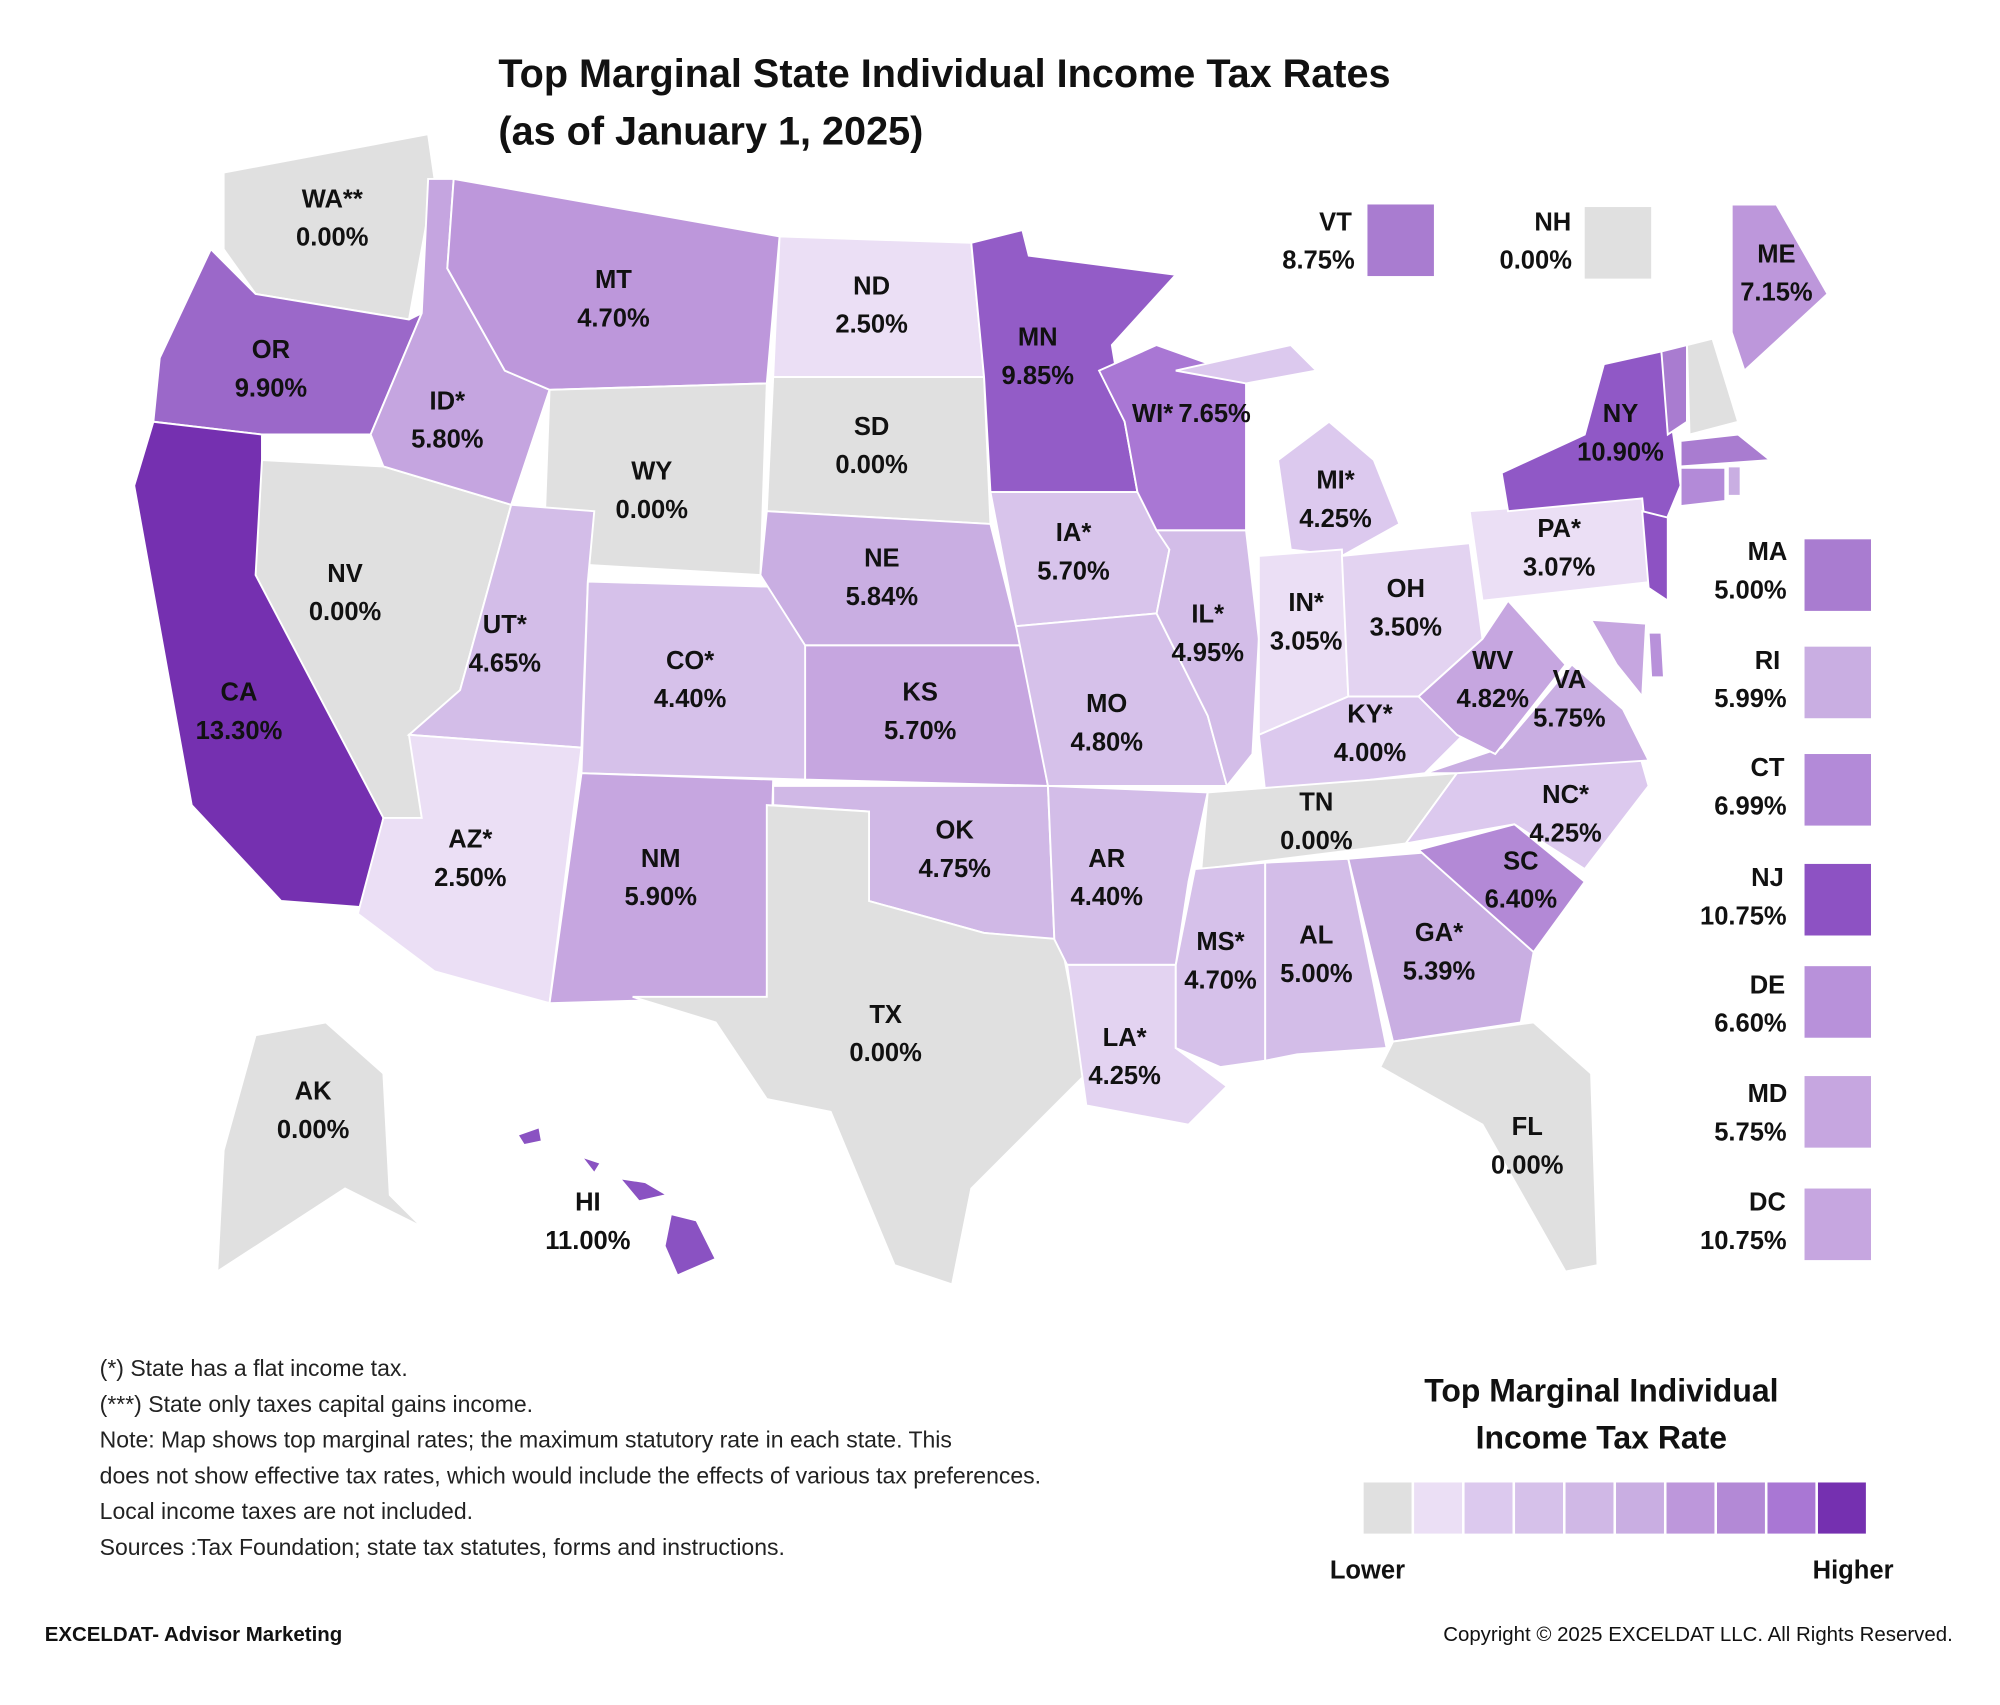 This screenshot has width=2000, height=1705. Describe the element at coordinates (955, 831) in the screenshot. I see `state-name: OK` at that location.